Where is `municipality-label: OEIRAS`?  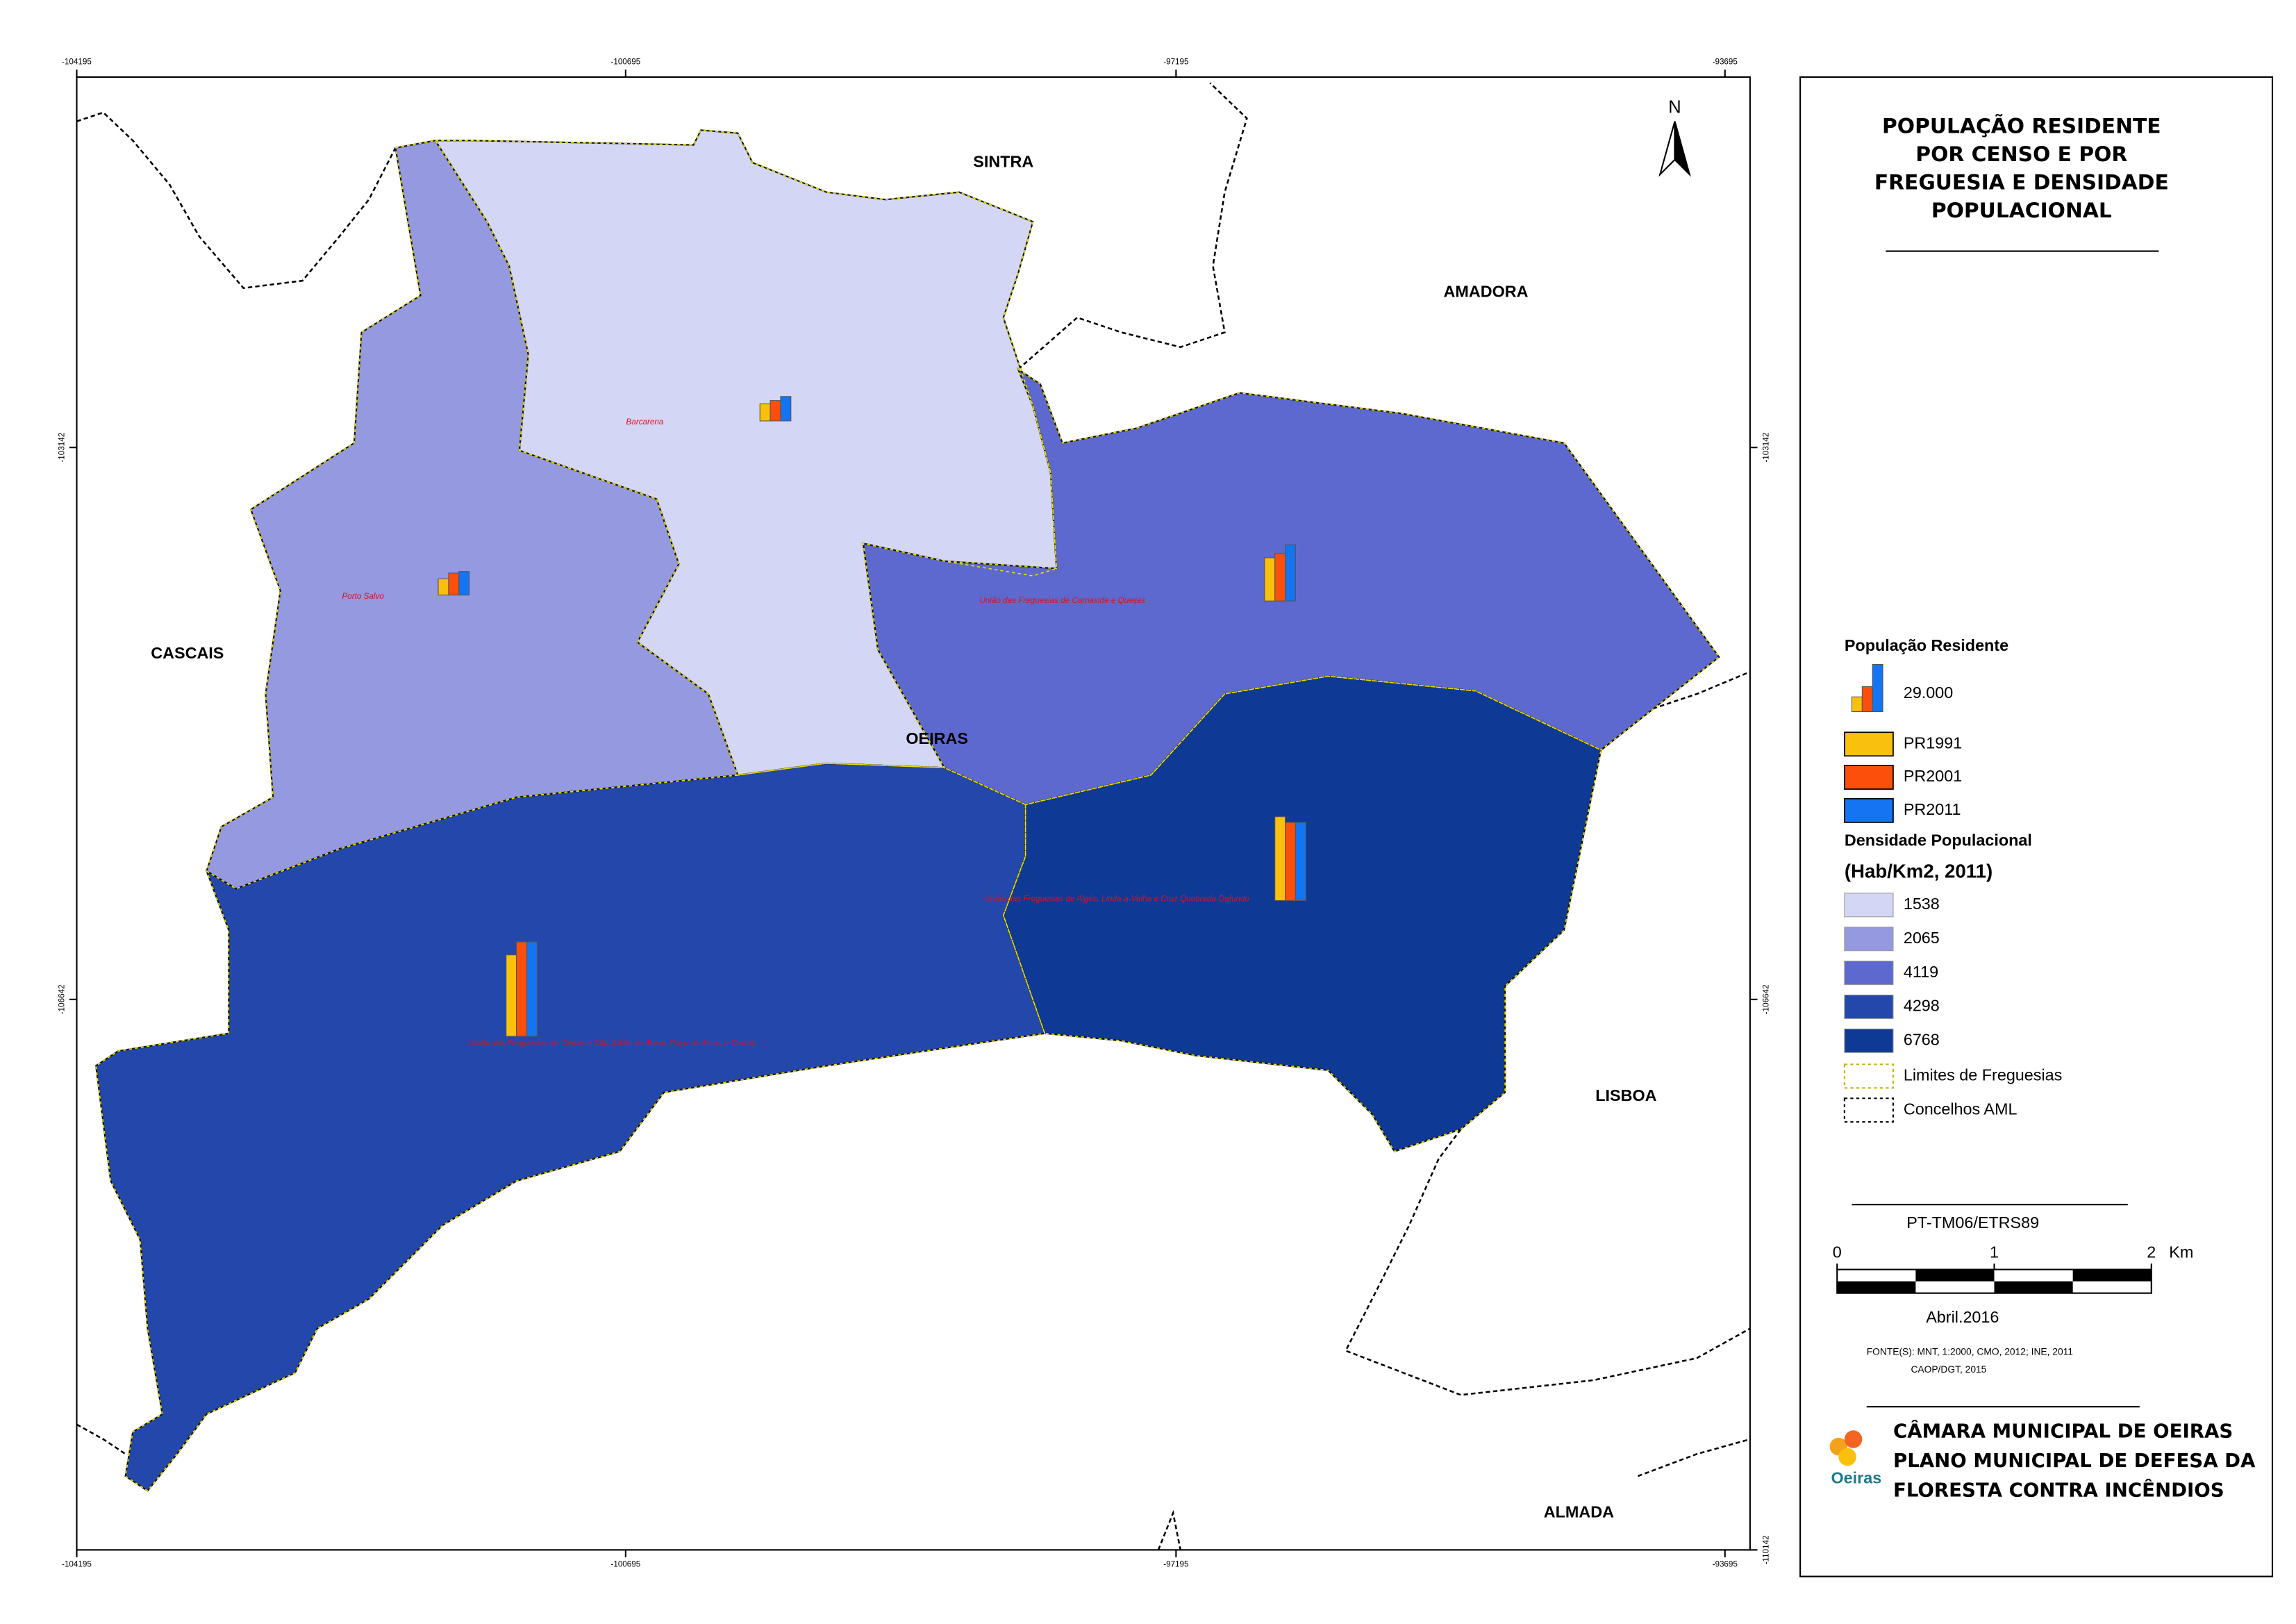
municipality-label: OEIRAS is located at coordinates (937, 738).